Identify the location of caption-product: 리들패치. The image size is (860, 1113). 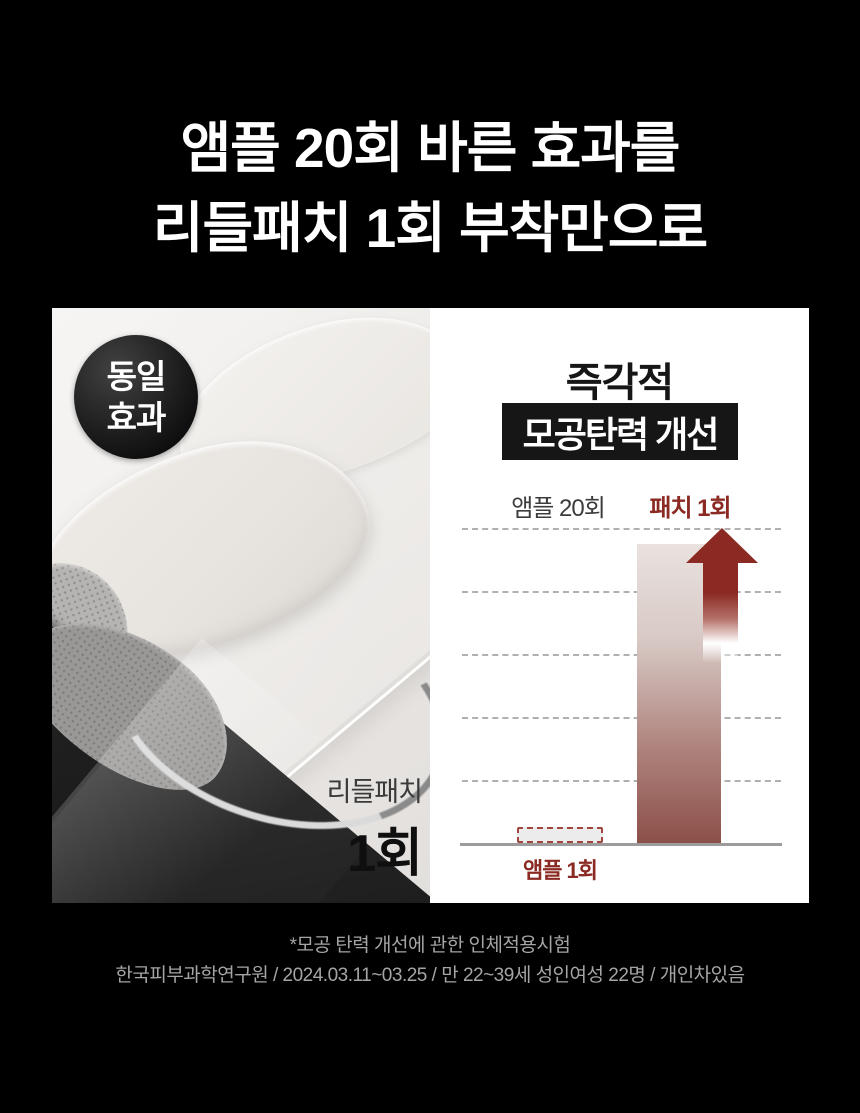
(374, 792).